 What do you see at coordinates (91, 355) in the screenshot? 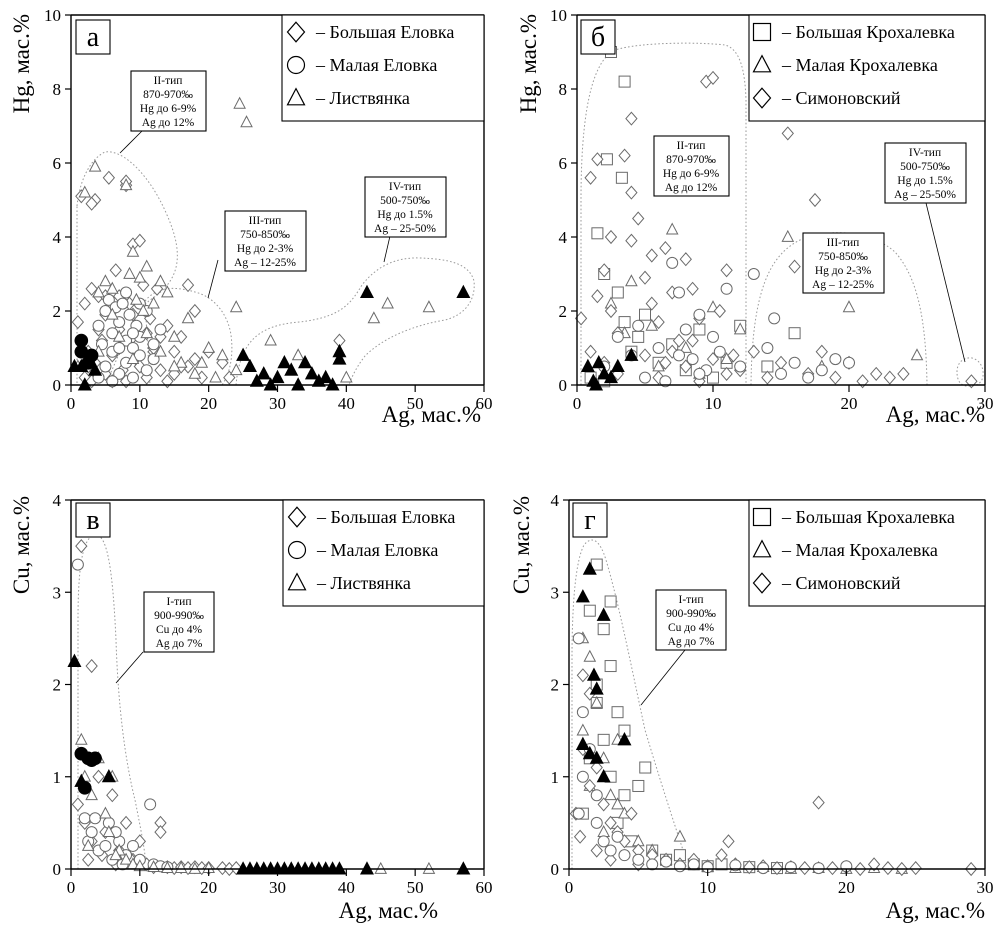
I see `data-point-circle-filled` at bounding box center [91, 355].